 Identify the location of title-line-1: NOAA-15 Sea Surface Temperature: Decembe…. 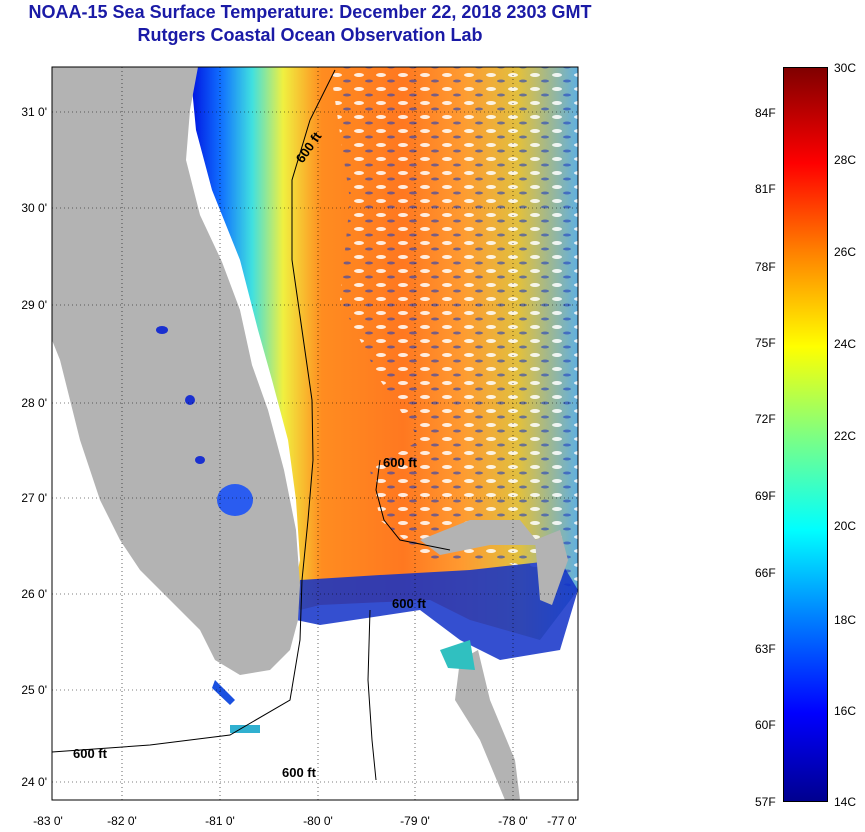
(310, 12).